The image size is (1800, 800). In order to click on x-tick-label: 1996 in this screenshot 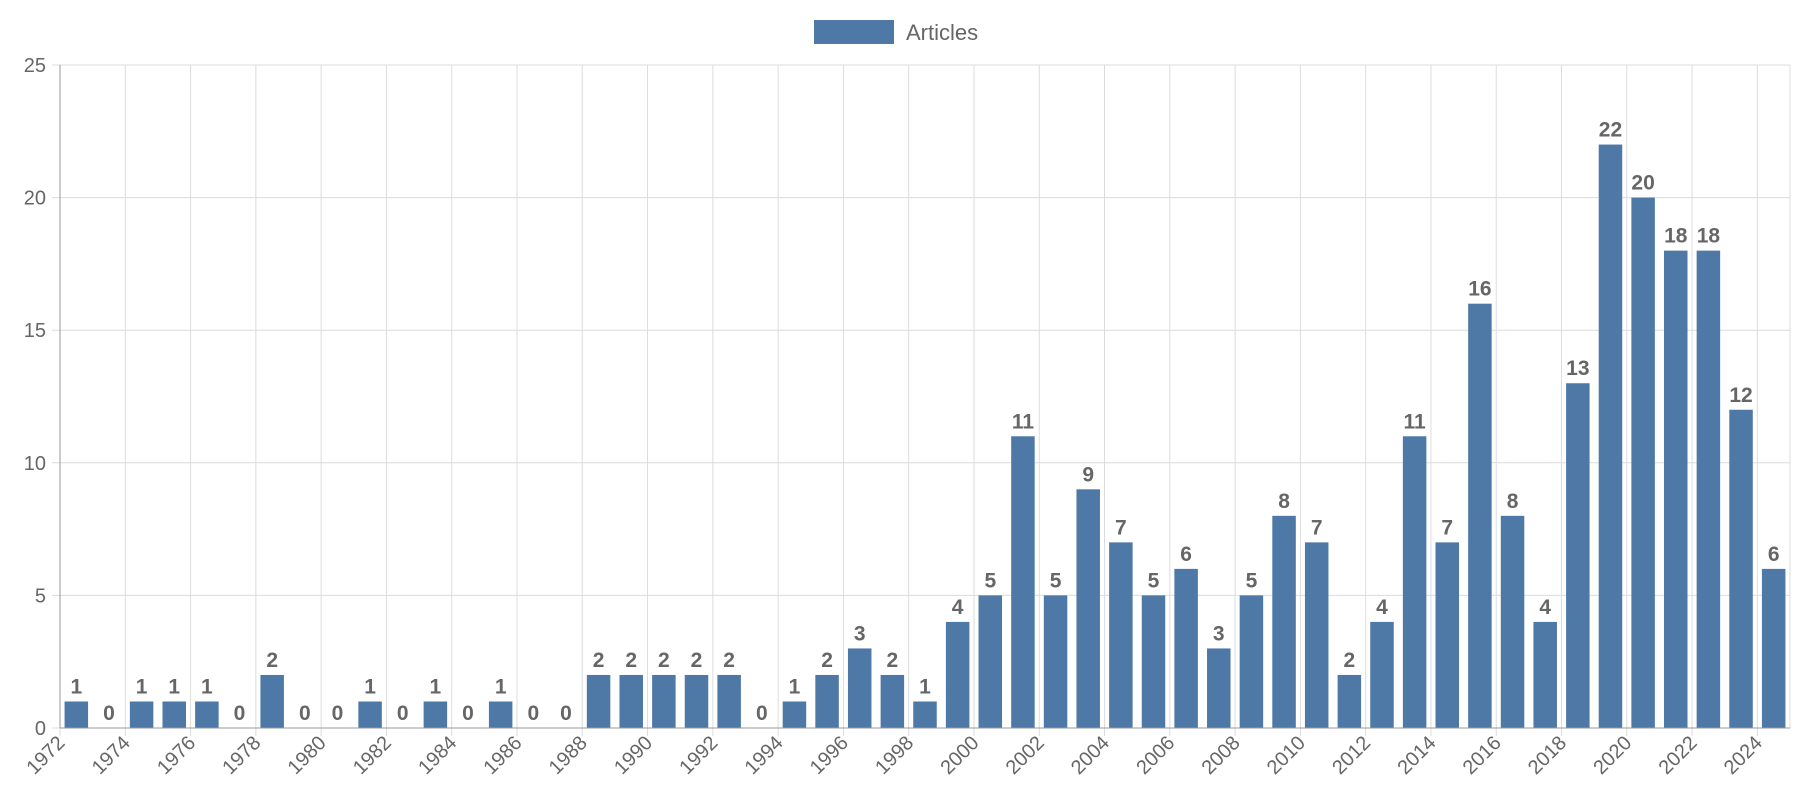, I will do `click(829, 755)`.